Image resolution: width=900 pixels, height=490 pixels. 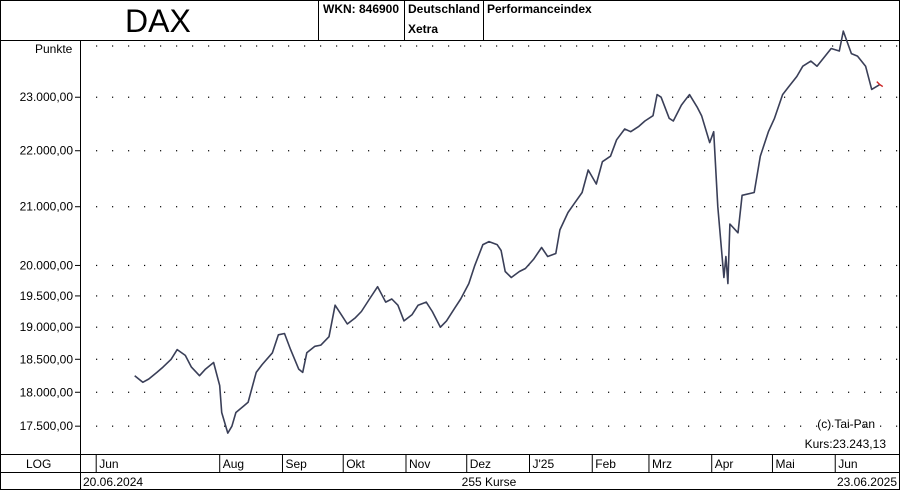 I want to click on y-tick-label: 19.000,00, so click(x=47, y=327).